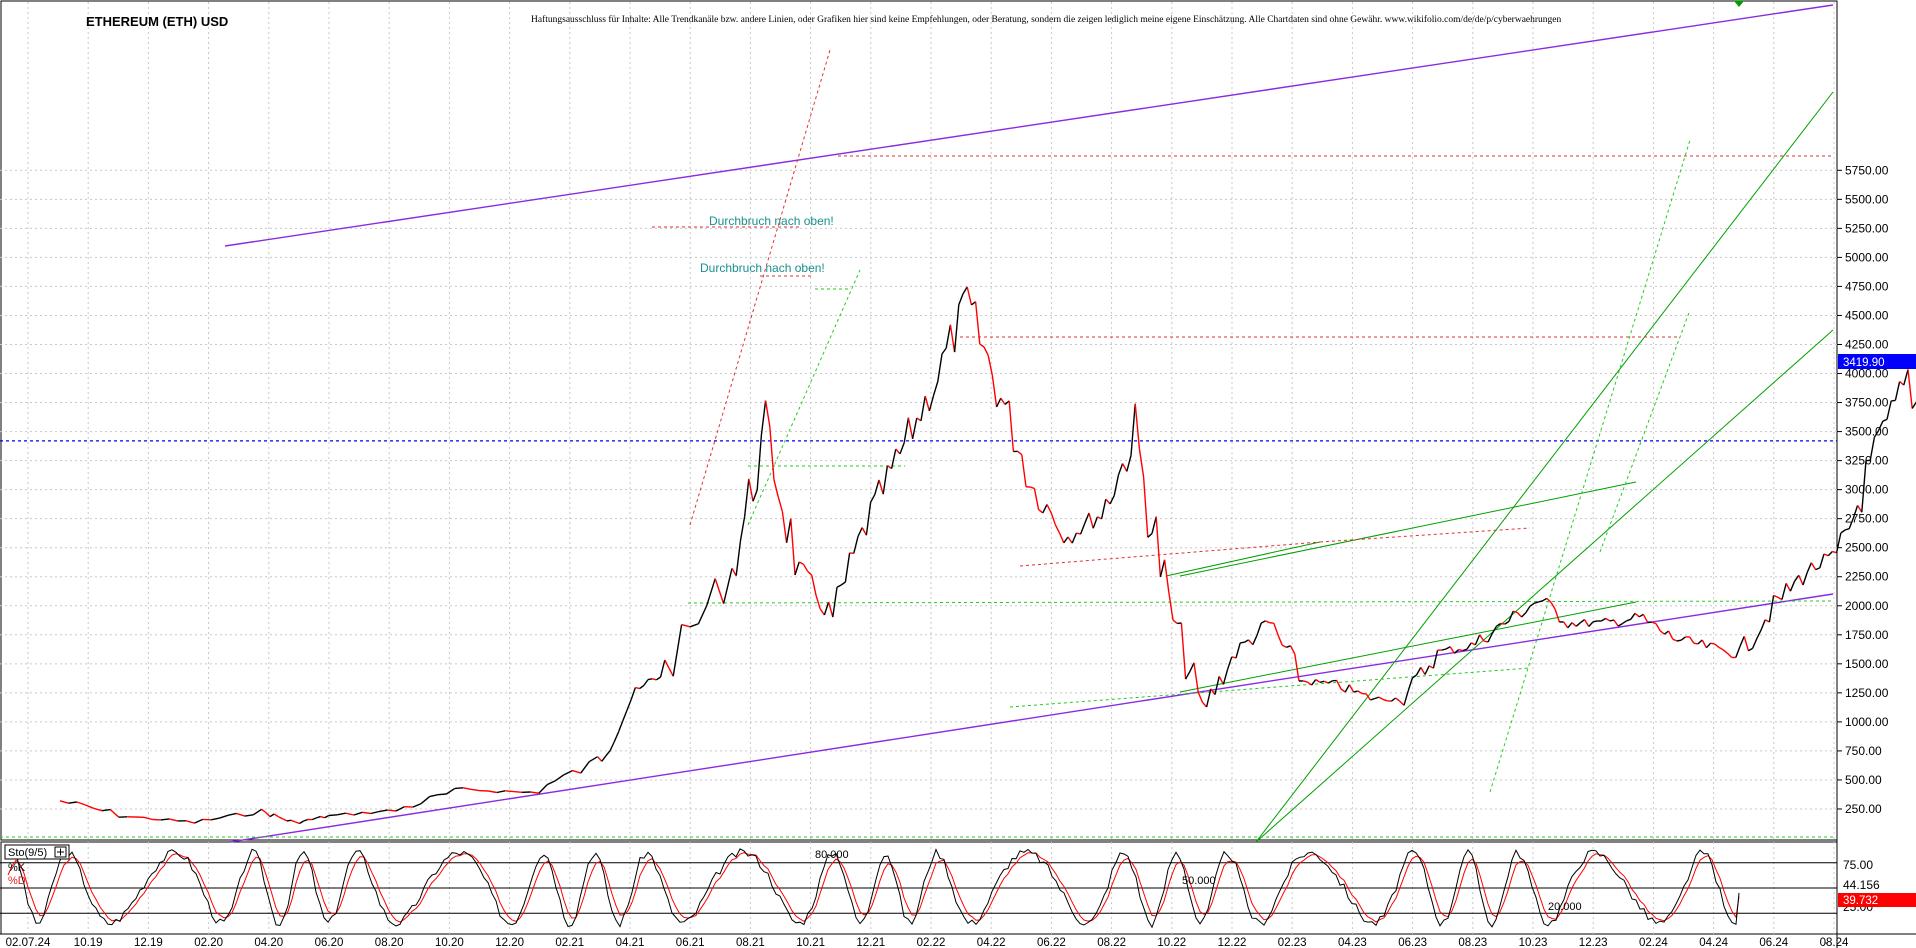 The height and width of the screenshot is (948, 1916). What do you see at coordinates (1867, 403) in the screenshot?
I see `ytick-label: 3750.00` at bounding box center [1867, 403].